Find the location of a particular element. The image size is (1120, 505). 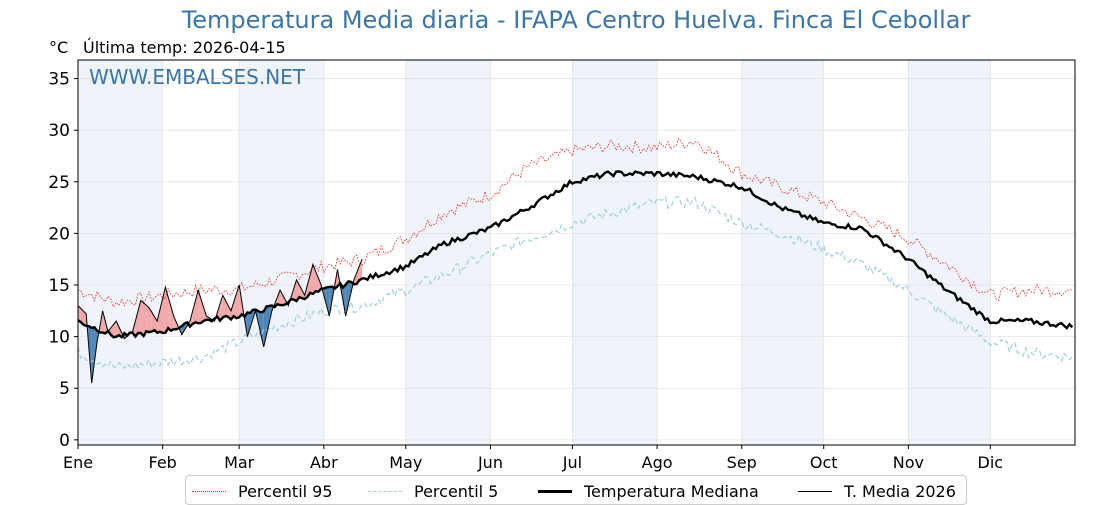

legend-item-p95: Percentil 95 is located at coordinates (262, 491).